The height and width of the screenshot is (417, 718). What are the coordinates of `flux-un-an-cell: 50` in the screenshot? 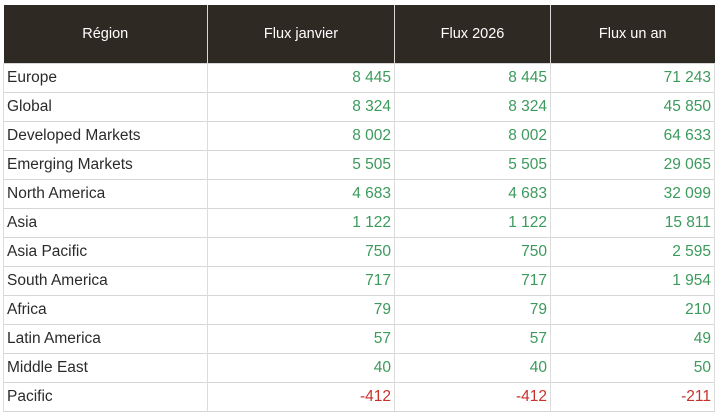 It's located at (633, 368).